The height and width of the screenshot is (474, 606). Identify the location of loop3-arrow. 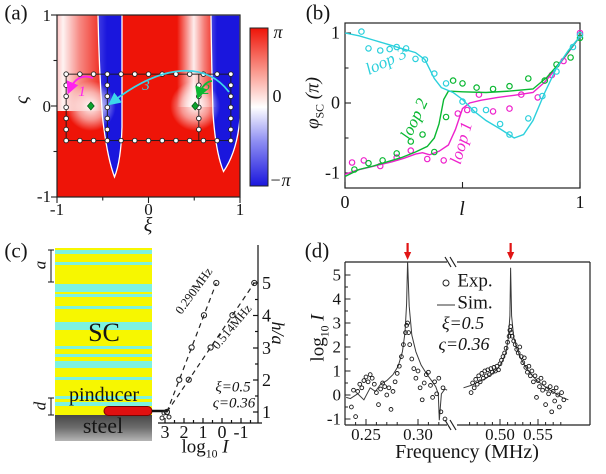
(169, 87).